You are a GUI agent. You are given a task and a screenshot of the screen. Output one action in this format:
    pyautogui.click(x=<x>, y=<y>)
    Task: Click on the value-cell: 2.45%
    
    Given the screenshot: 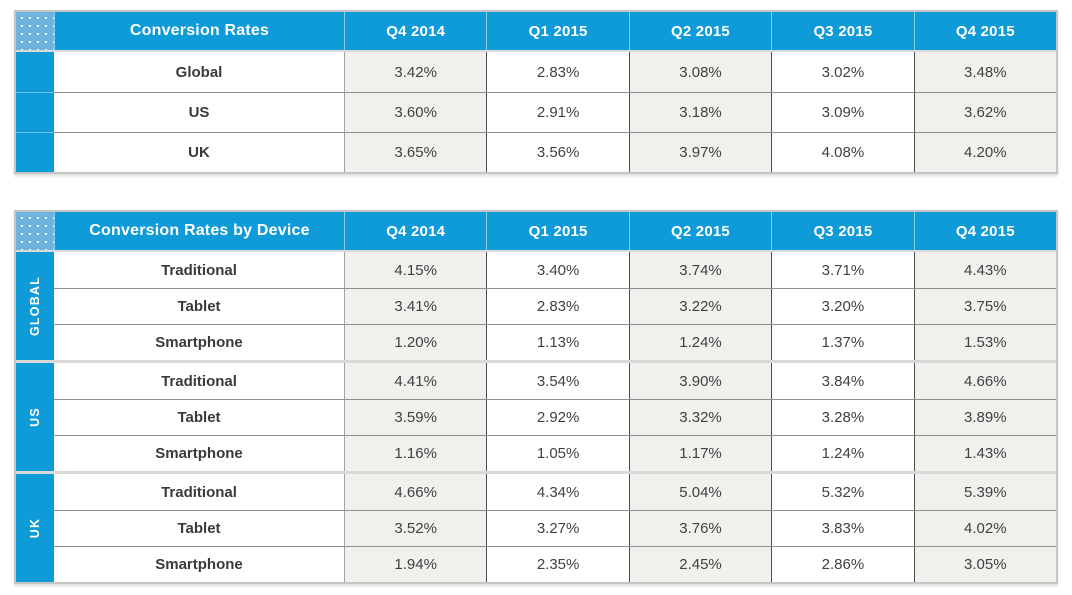 What is the action you would take?
    pyautogui.click(x=700, y=564)
    